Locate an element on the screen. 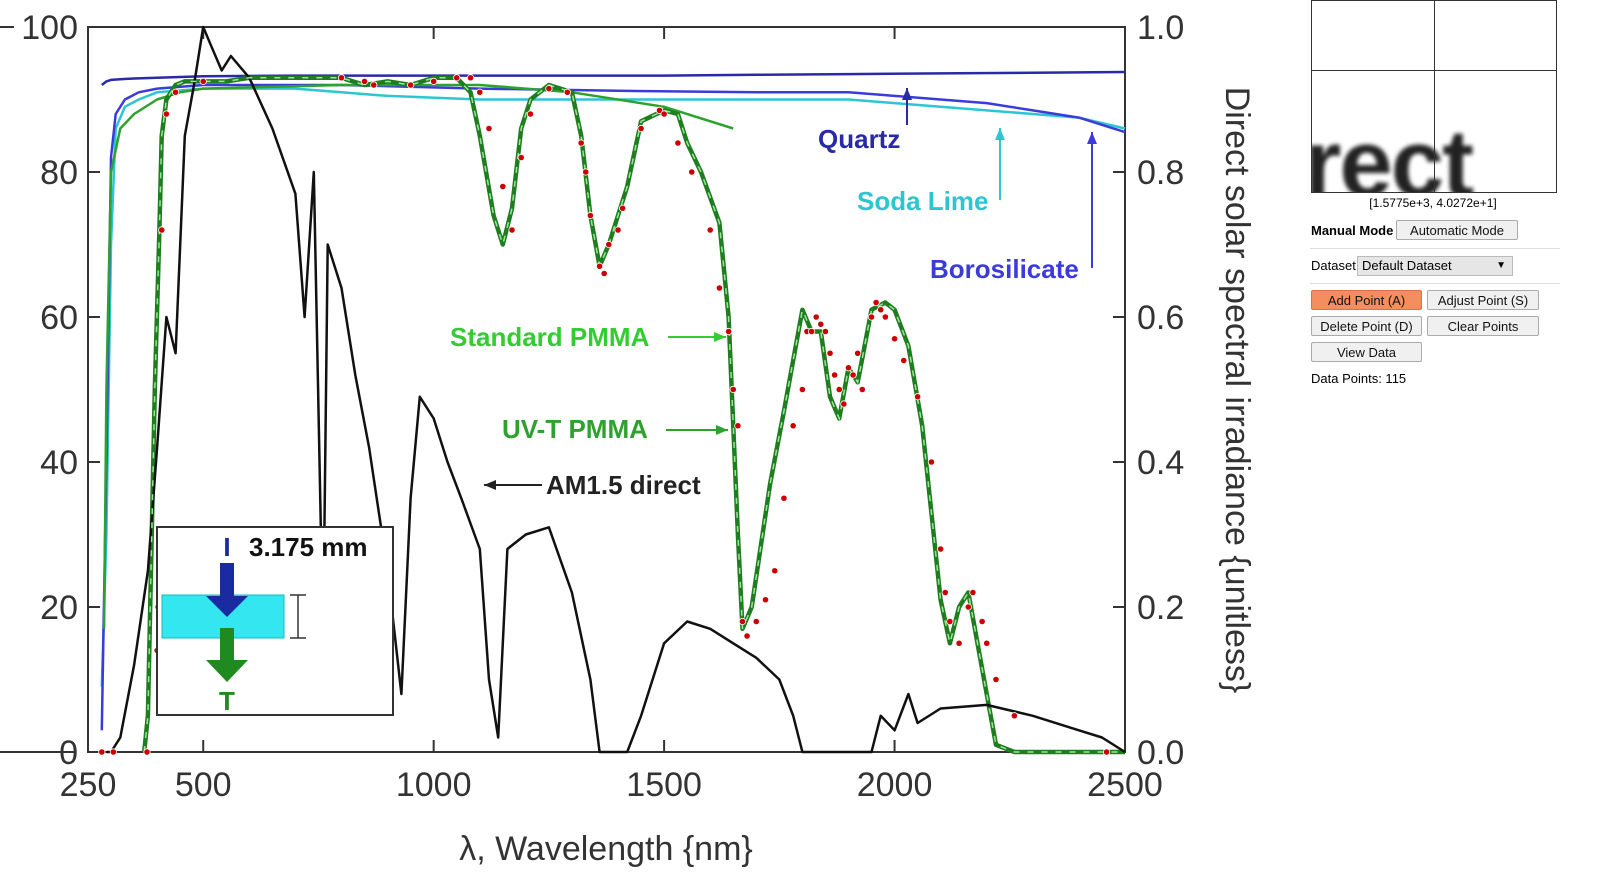 This screenshot has width=1607, height=885. dataset-select: Default Dataset ▼ is located at coordinates (1435, 266).